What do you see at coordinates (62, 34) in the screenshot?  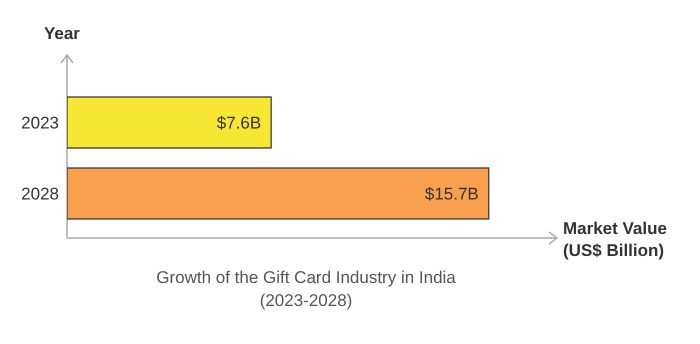 I see `y-axis-title: Year` at bounding box center [62, 34].